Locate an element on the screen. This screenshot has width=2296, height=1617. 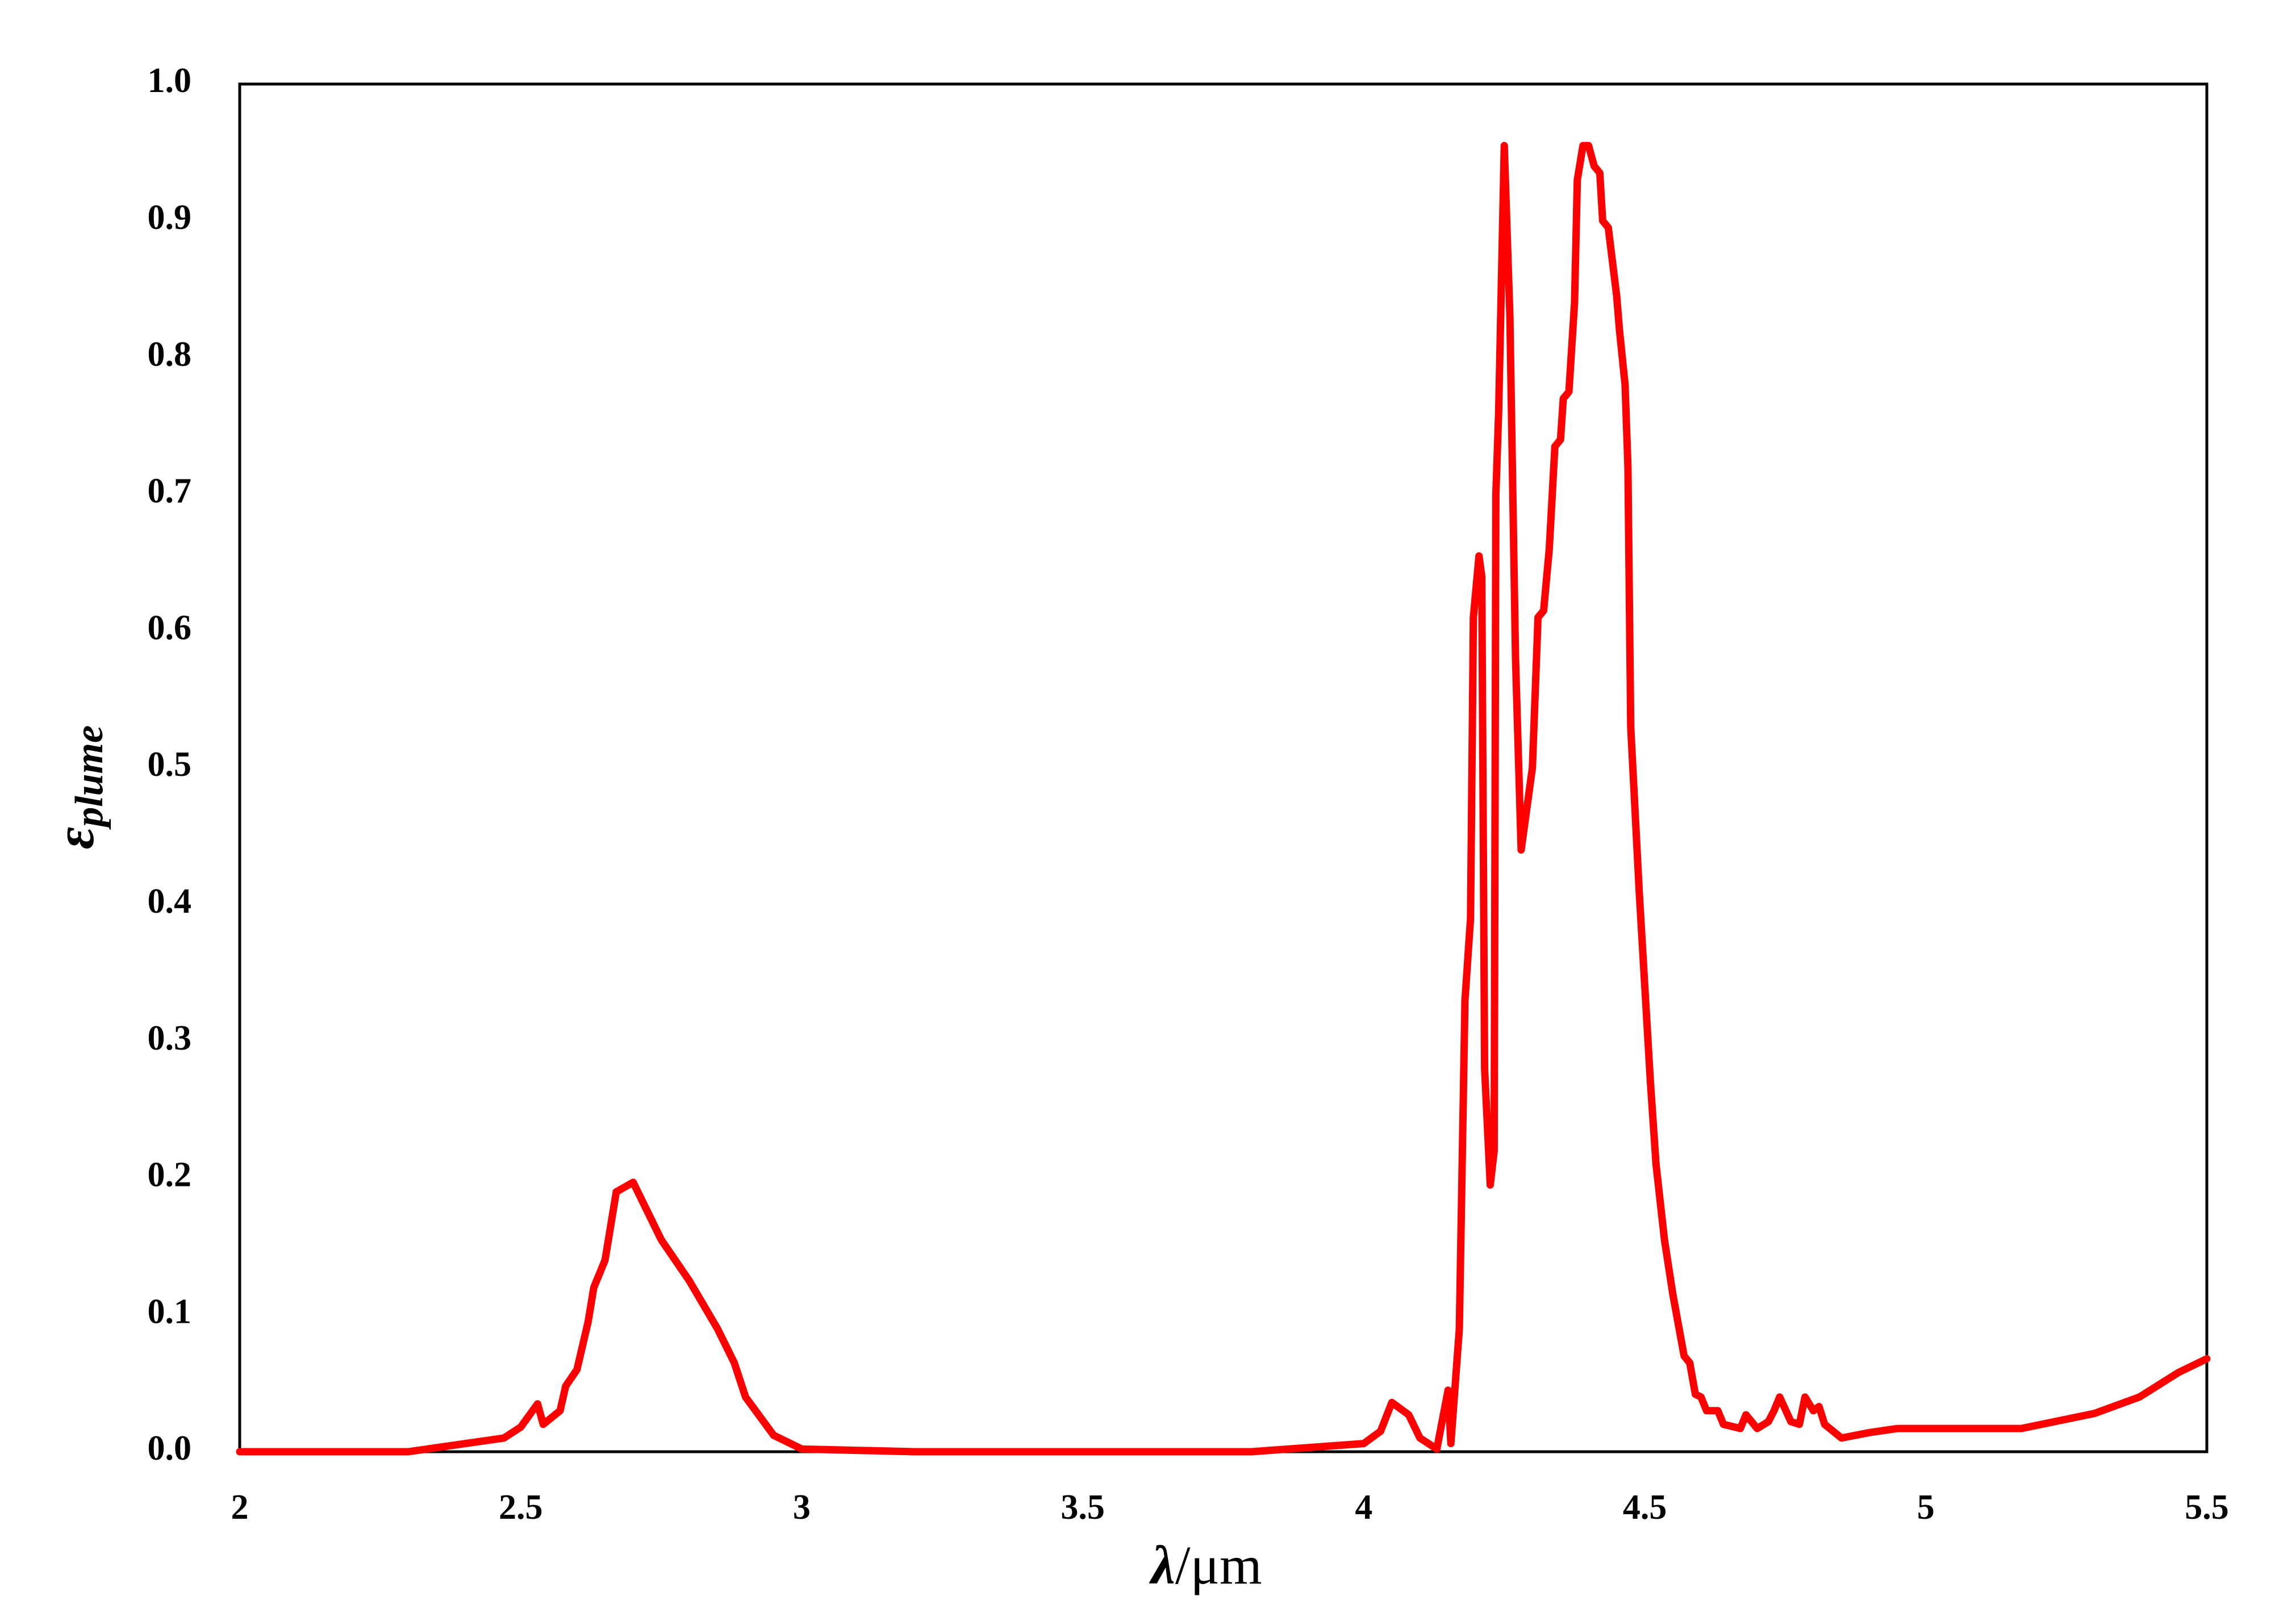
x-tick-label: 4.5 is located at coordinates (1645, 1507).